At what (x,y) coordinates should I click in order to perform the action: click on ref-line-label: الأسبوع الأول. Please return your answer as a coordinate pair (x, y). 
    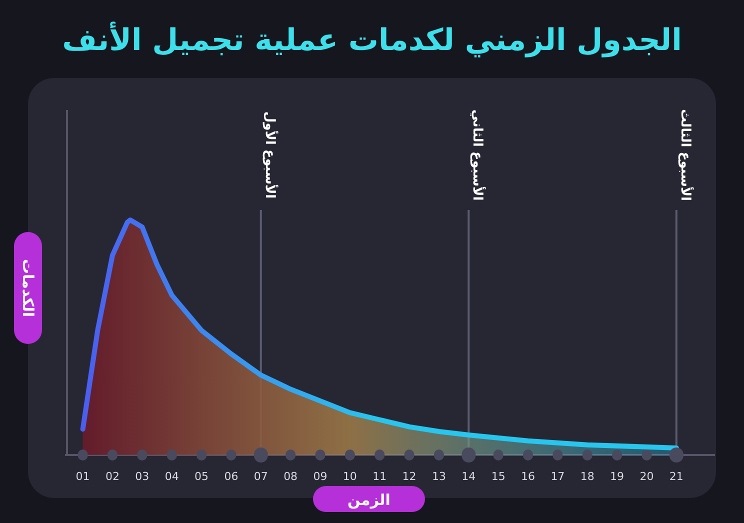
    Looking at the image, I should click on (270, 155).